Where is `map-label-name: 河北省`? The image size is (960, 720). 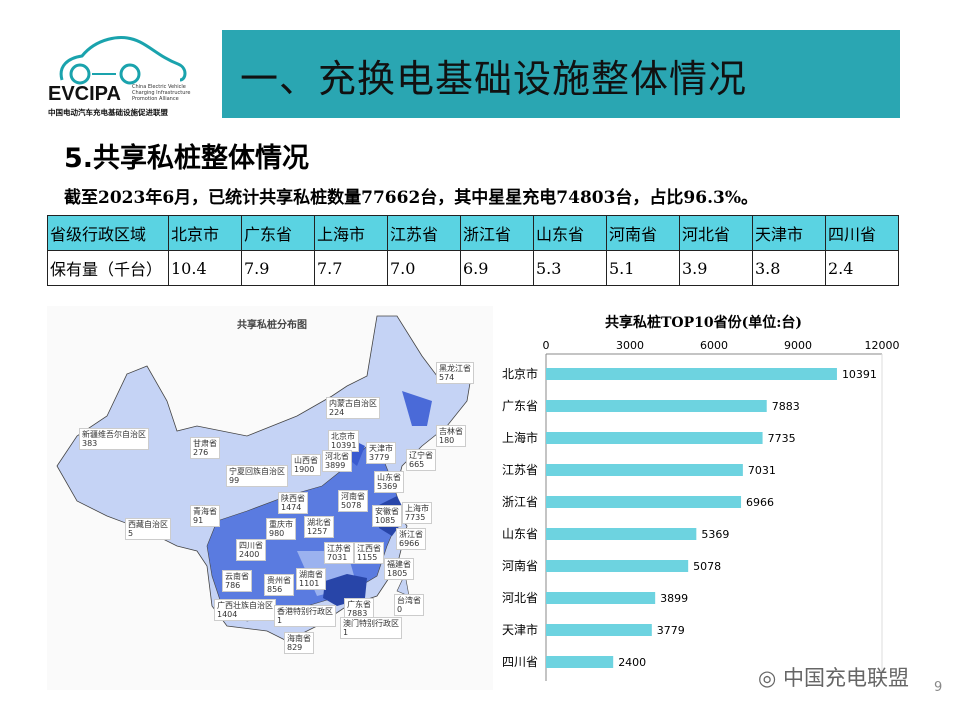
map-label-name: 河北省 is located at coordinates (337, 456).